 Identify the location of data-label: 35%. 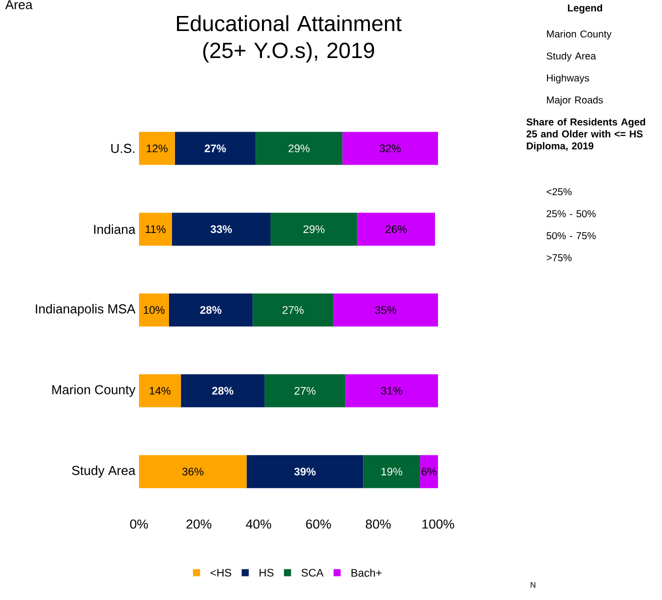
(385, 310).